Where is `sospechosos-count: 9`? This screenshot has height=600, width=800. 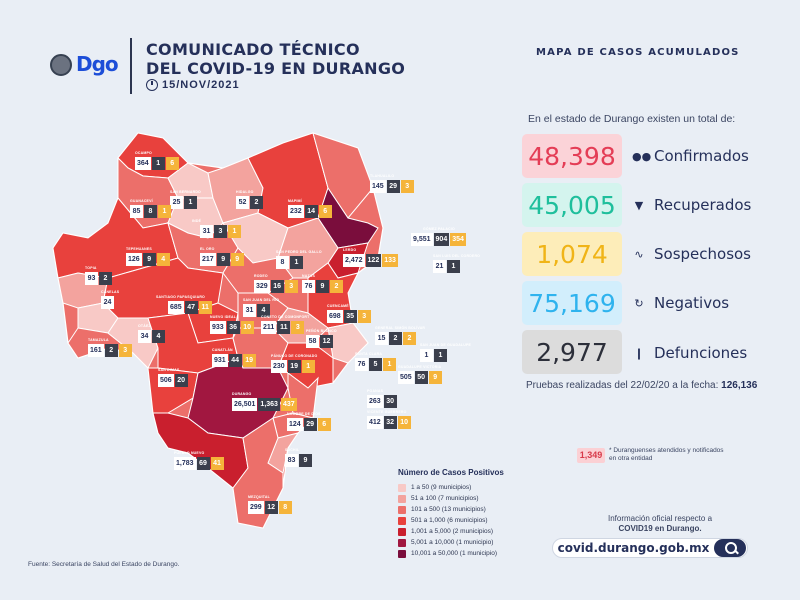
sospechosos-count: 9 is located at coordinates (435, 377).